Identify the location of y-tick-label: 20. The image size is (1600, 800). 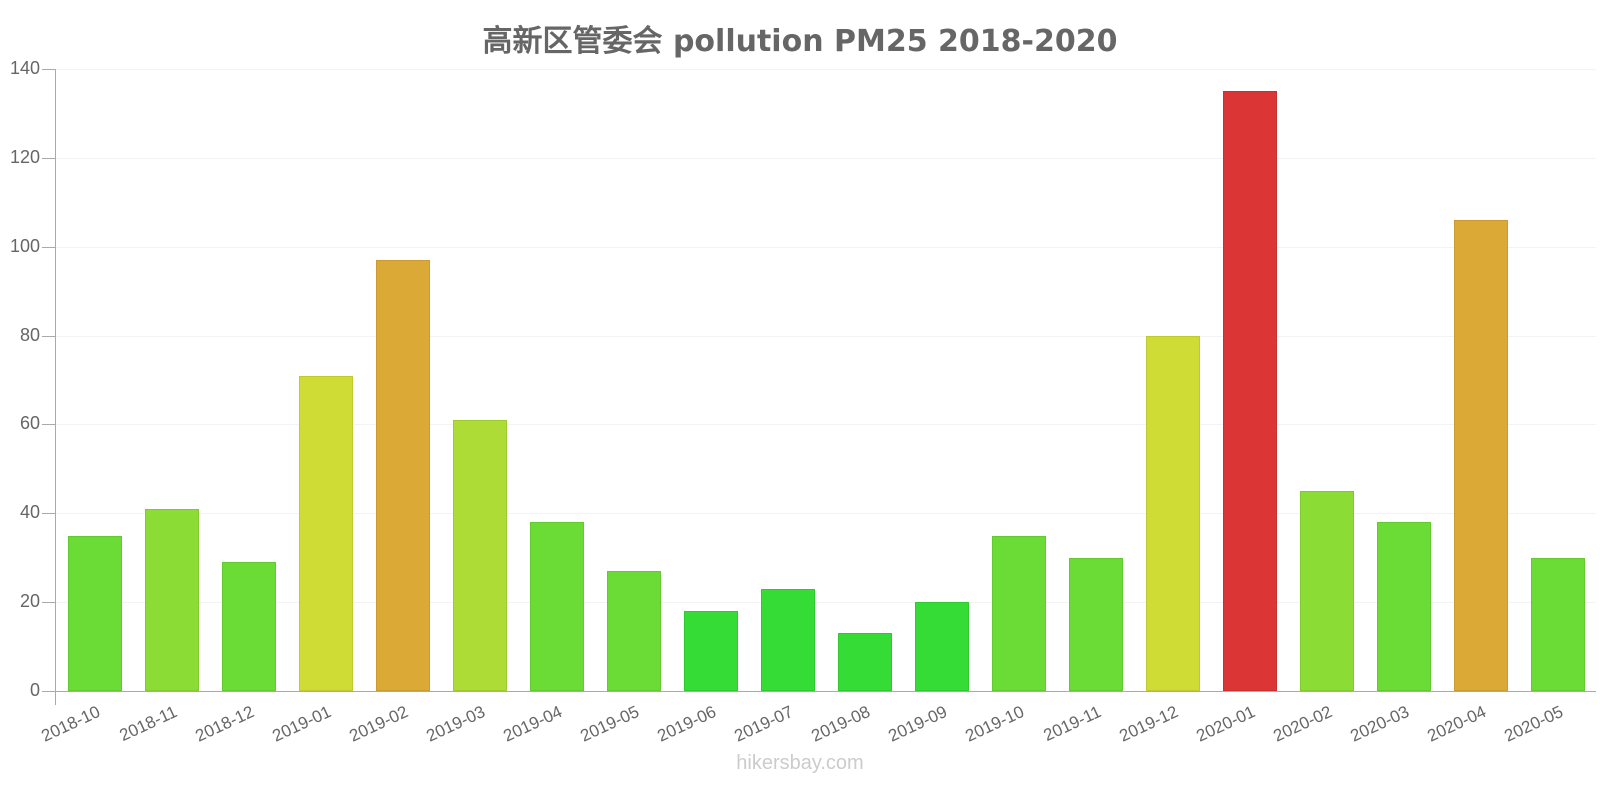
(29, 601).